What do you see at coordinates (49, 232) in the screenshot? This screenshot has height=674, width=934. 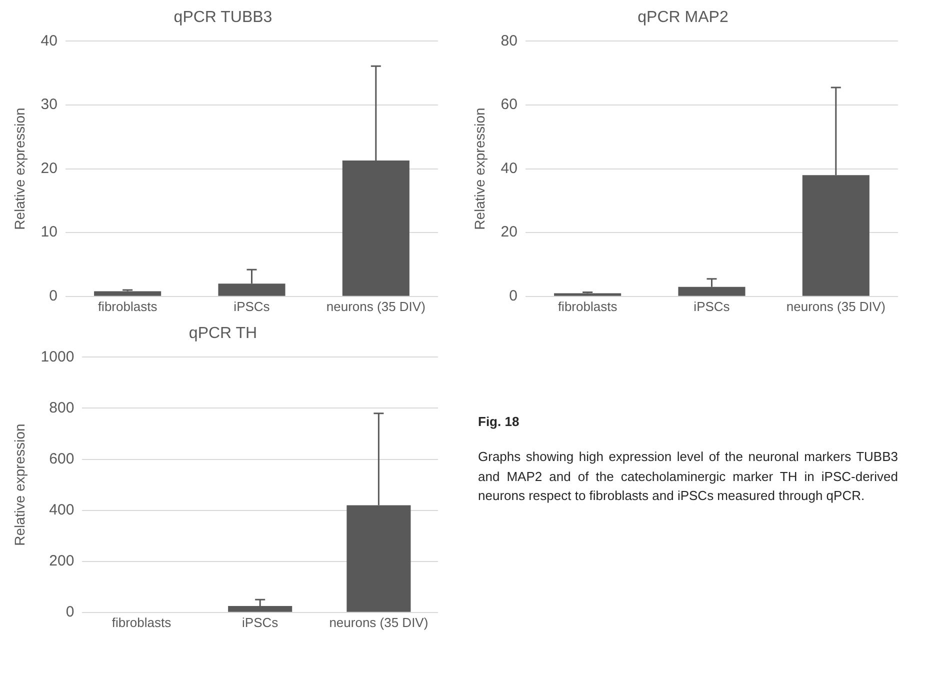 I see `y-tick-label: 10` at bounding box center [49, 232].